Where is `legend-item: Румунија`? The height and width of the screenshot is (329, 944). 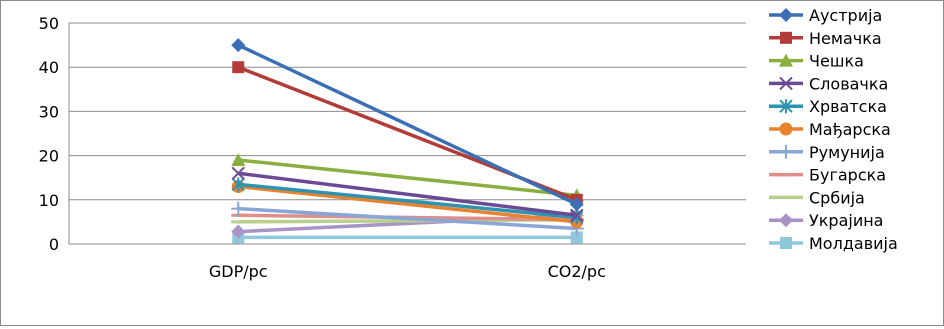
legend-item: Румунија is located at coordinates (827, 152).